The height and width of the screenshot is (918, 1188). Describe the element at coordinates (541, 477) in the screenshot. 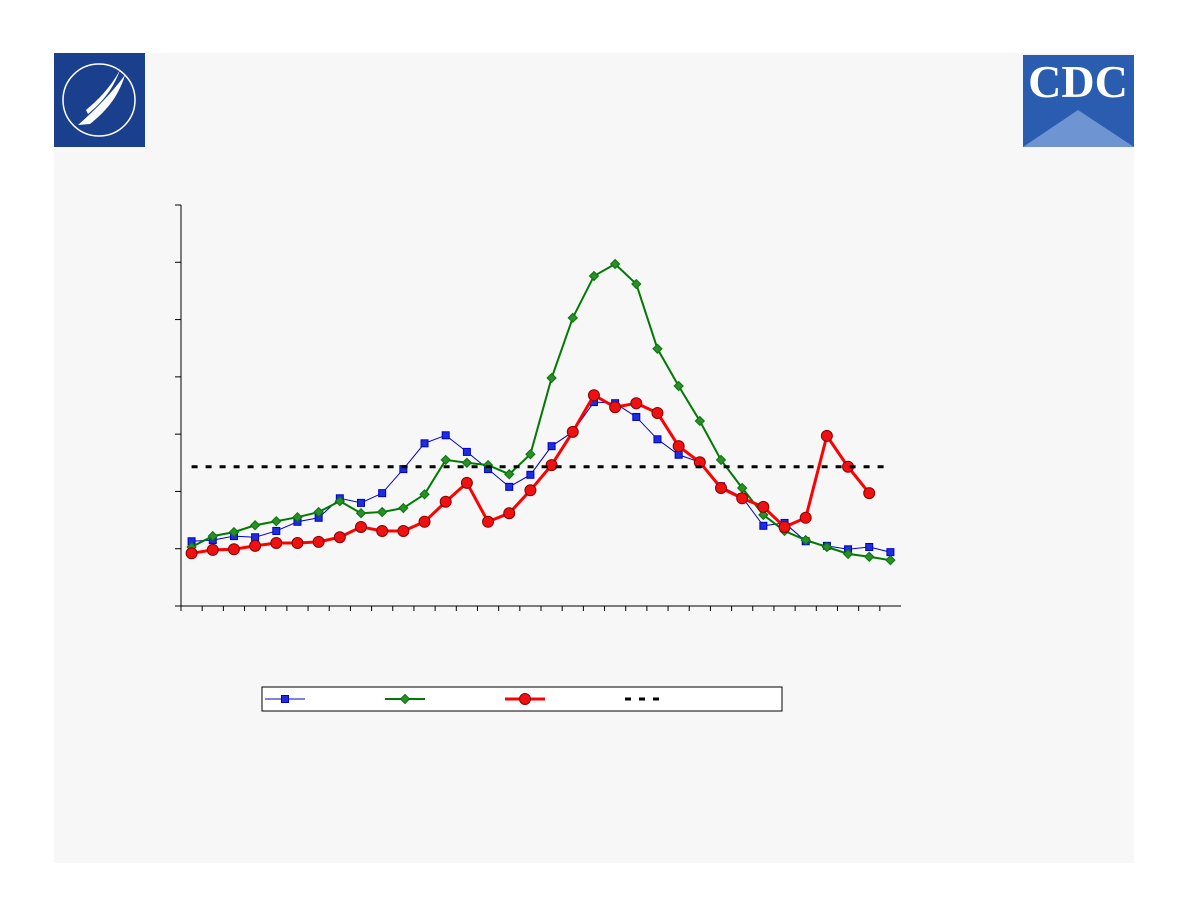

I see `series-line` at that location.